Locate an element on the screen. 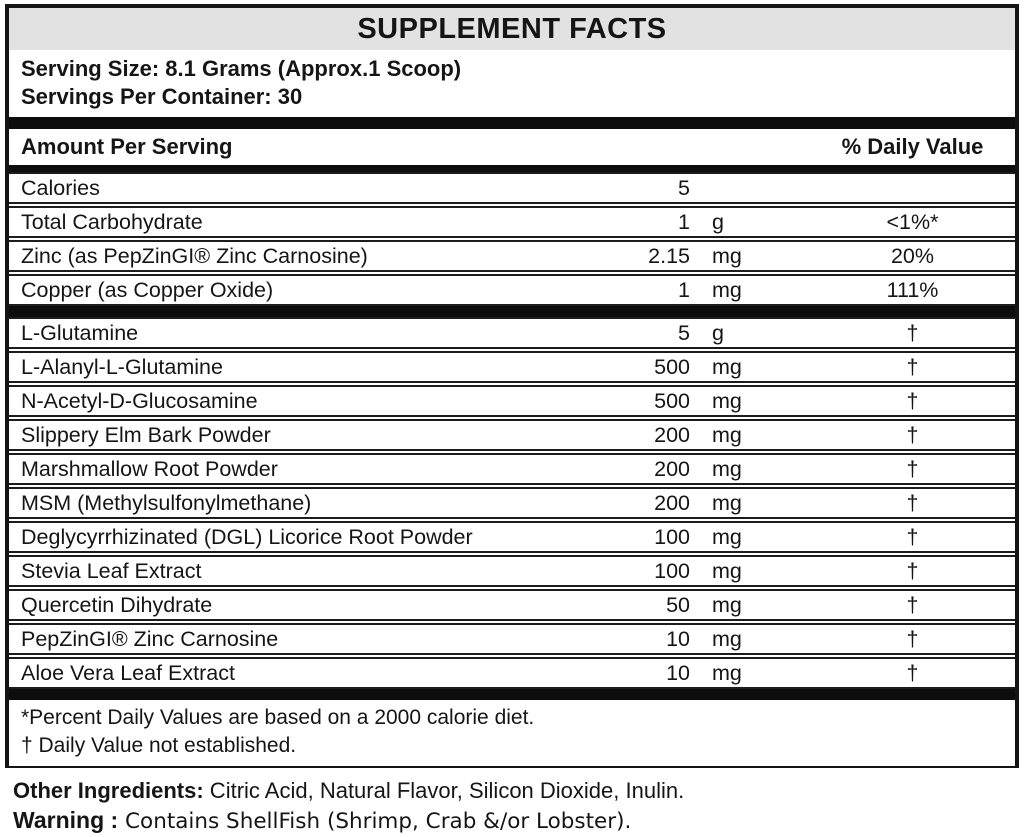  ingredient-unit: g is located at coordinates (718, 332).